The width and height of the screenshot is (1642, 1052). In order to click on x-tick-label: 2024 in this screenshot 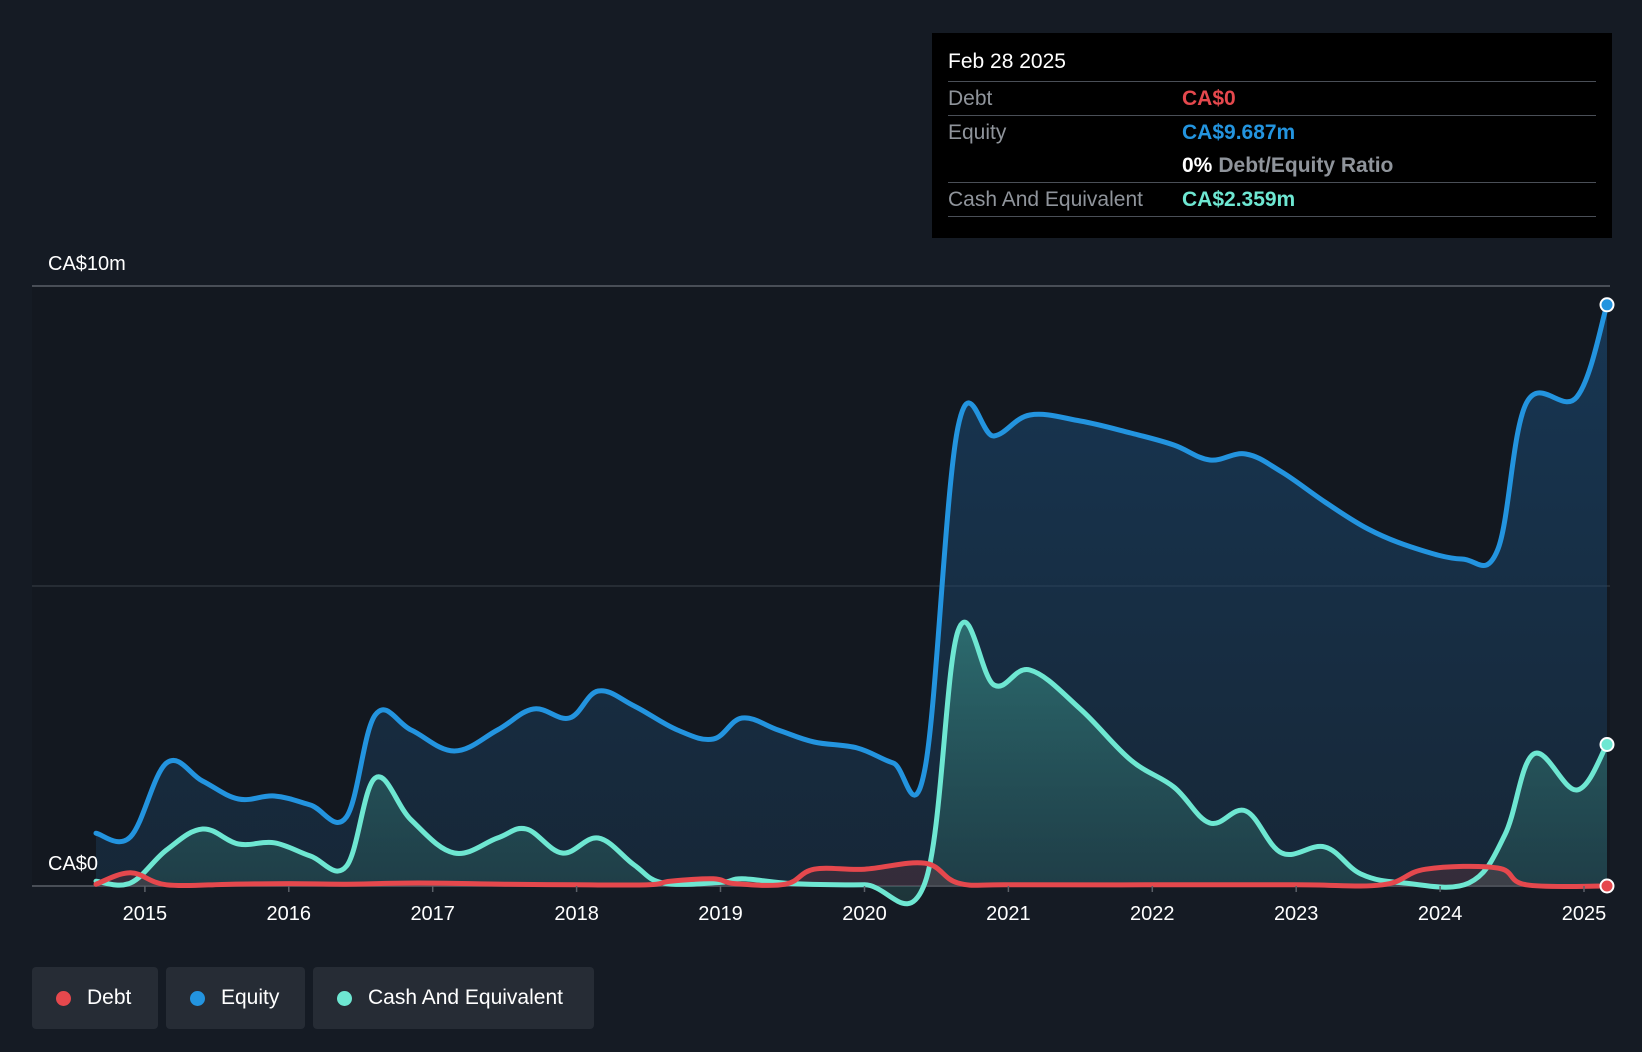, I will do `click(1440, 914)`.